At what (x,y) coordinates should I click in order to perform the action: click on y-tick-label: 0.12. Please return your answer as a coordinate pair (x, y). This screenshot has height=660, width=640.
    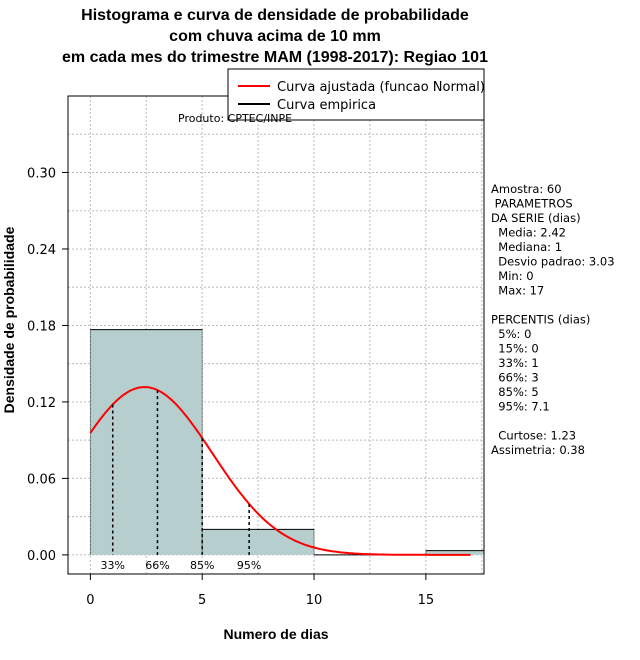
    Looking at the image, I should click on (41, 403).